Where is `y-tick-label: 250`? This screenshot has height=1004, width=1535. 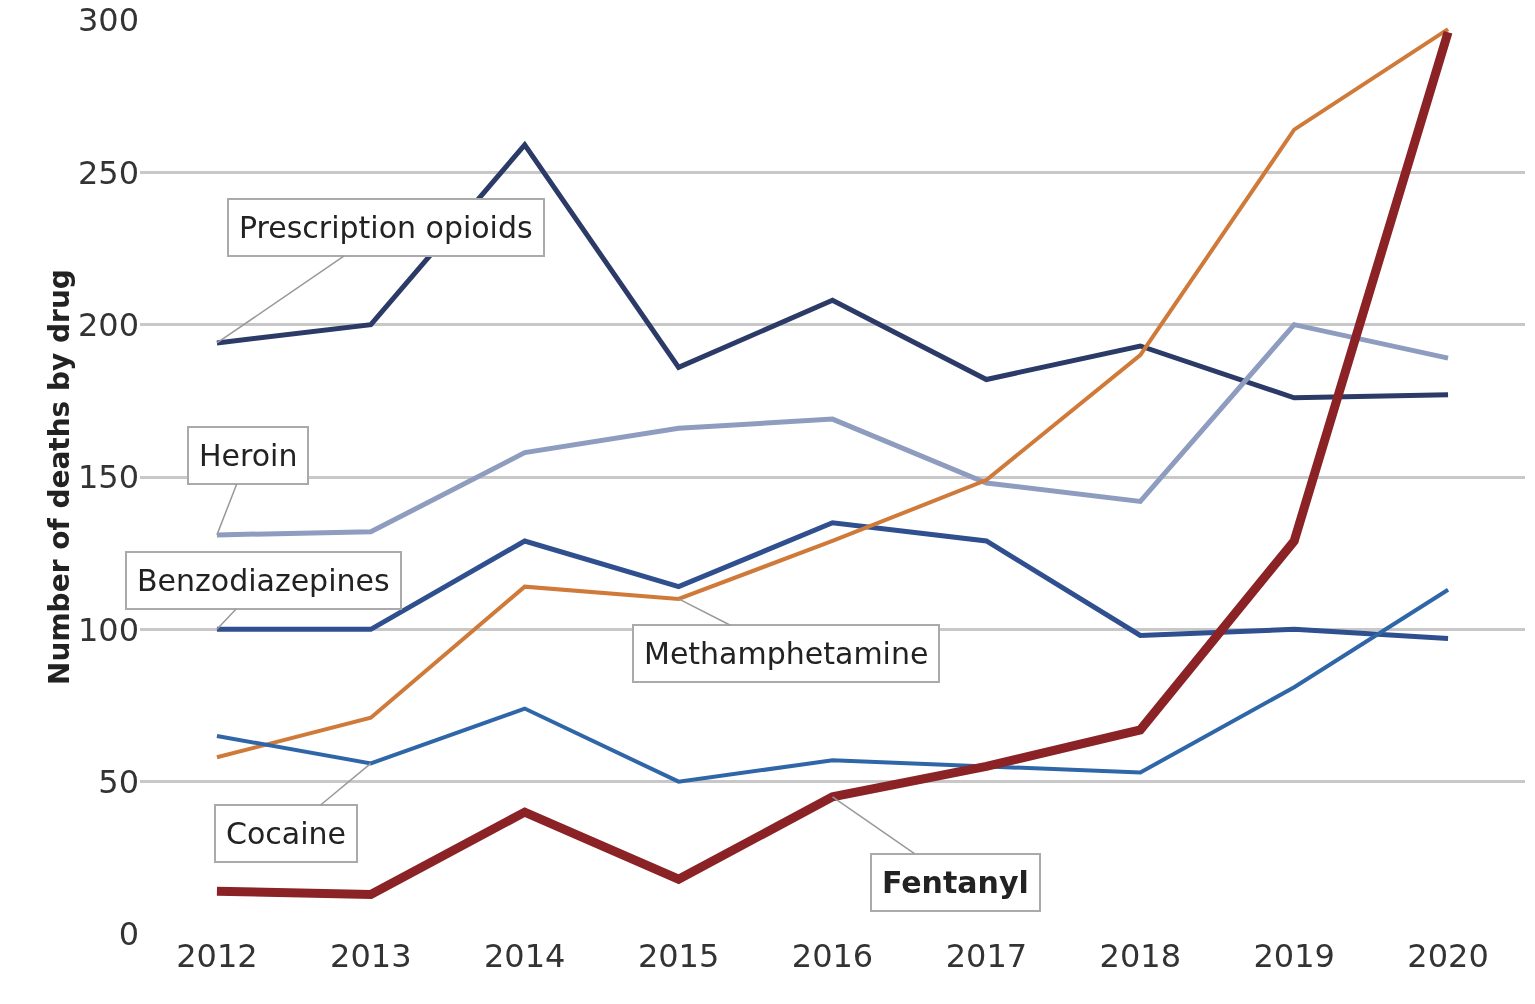 y-tick-label: 250 is located at coordinates (108, 172).